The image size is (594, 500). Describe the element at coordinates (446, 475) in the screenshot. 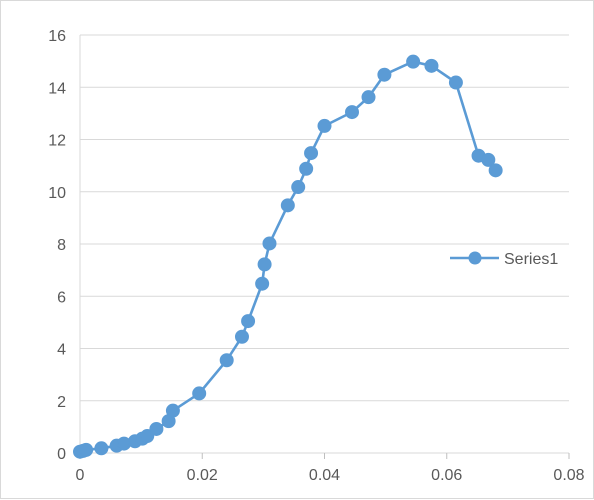

I see `x-tick-label: 0.06` at that location.